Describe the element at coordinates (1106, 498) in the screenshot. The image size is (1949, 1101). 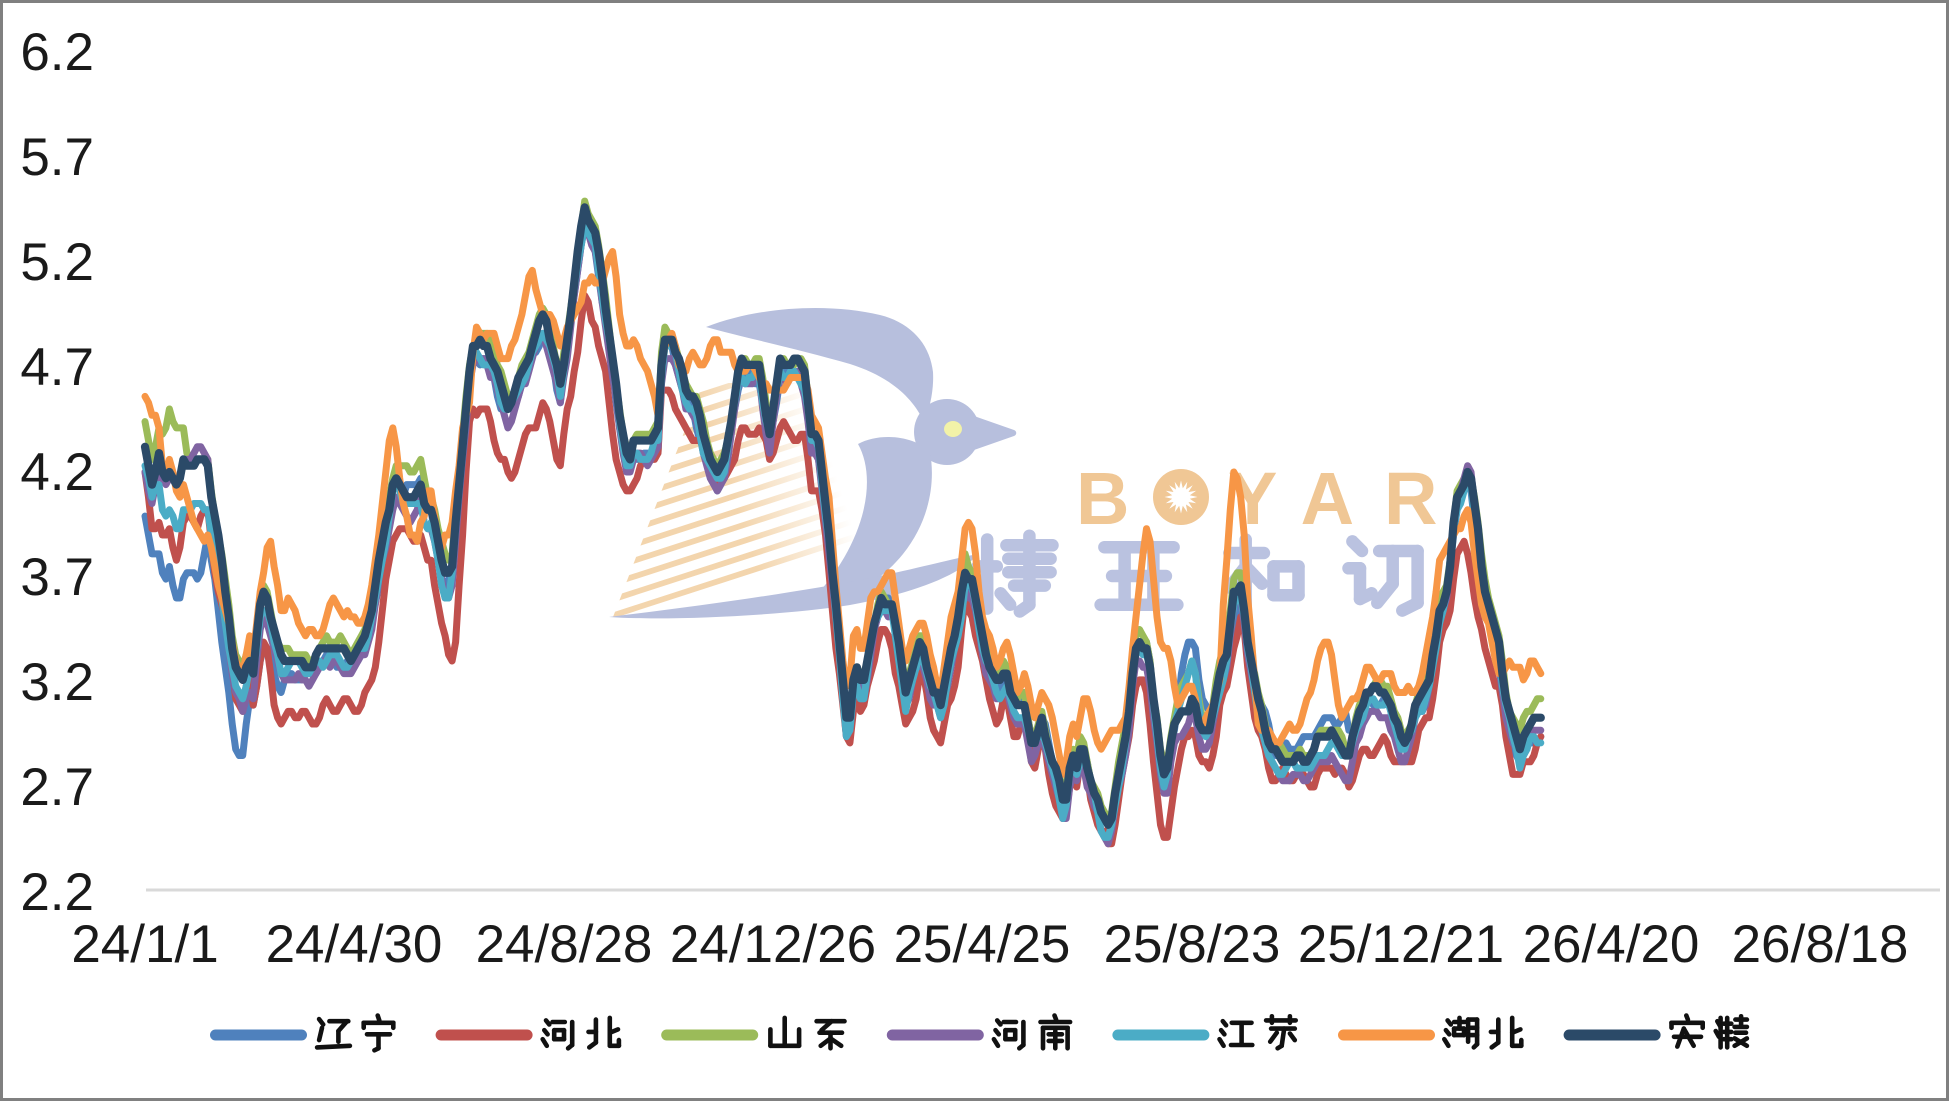
I see `svg-text: B` at that location.